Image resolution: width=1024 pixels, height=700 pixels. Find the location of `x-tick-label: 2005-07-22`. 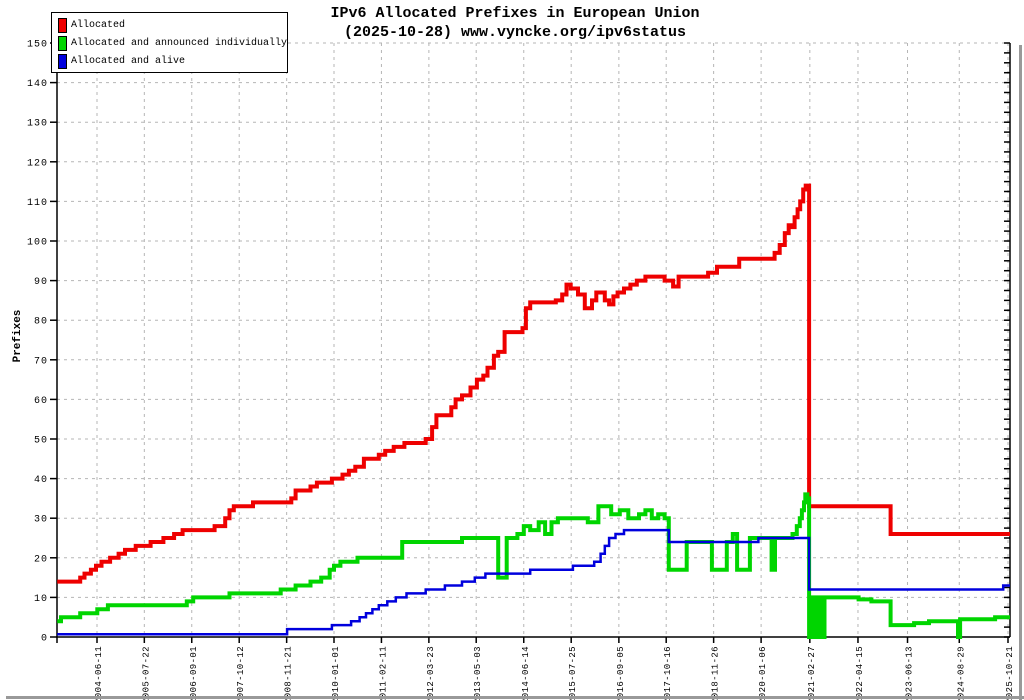

x-tick-label: 2005-07-22 is located at coordinates (146, 673).